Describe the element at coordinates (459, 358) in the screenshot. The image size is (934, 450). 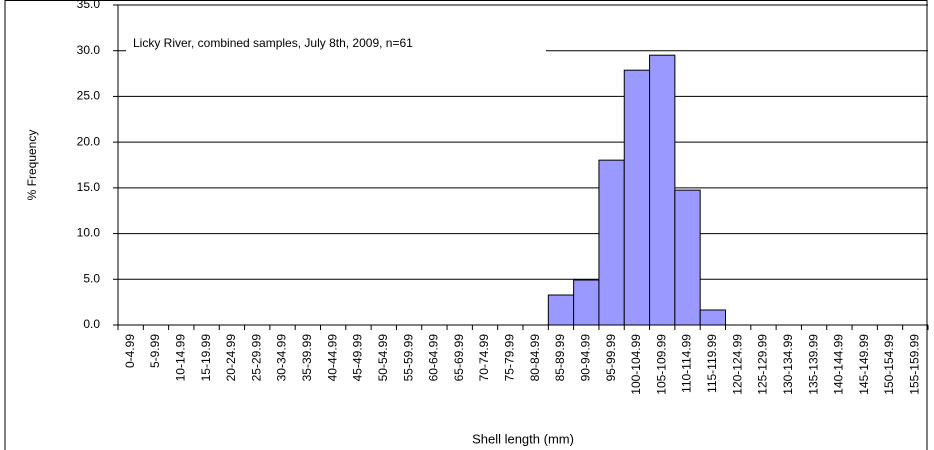
I see `x-tick-label: 65-69.99` at that location.